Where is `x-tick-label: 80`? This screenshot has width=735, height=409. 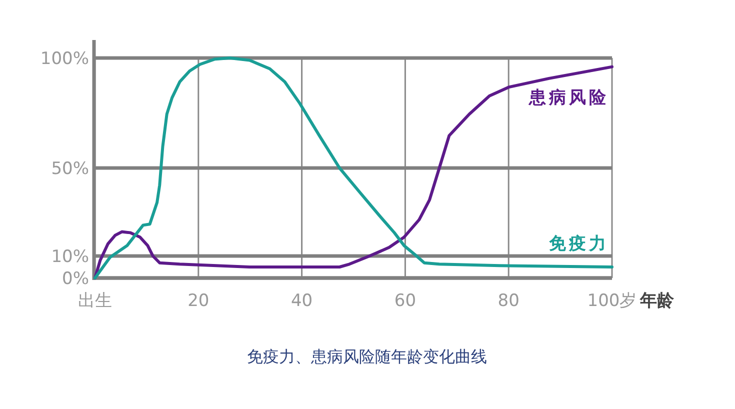 x-tick-label: 80 is located at coordinates (509, 301).